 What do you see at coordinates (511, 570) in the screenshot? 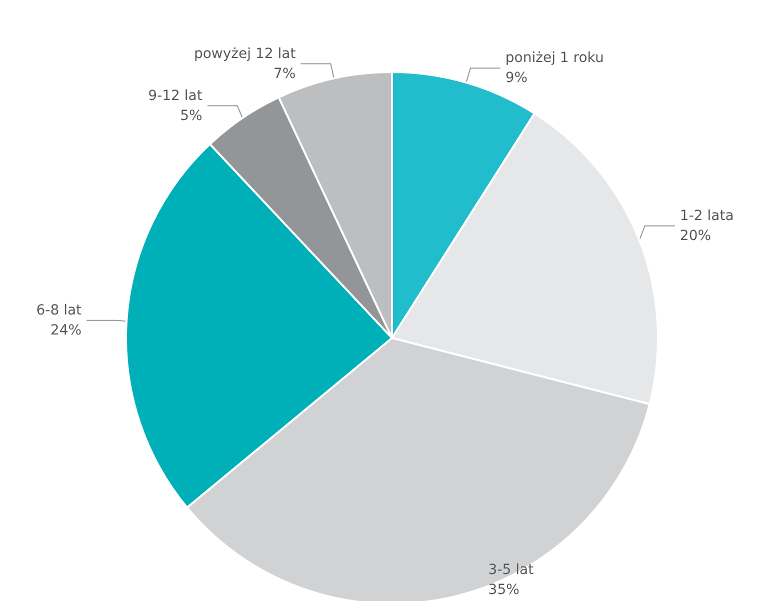
I see `slice-label: 3-5 lat` at bounding box center [511, 570].